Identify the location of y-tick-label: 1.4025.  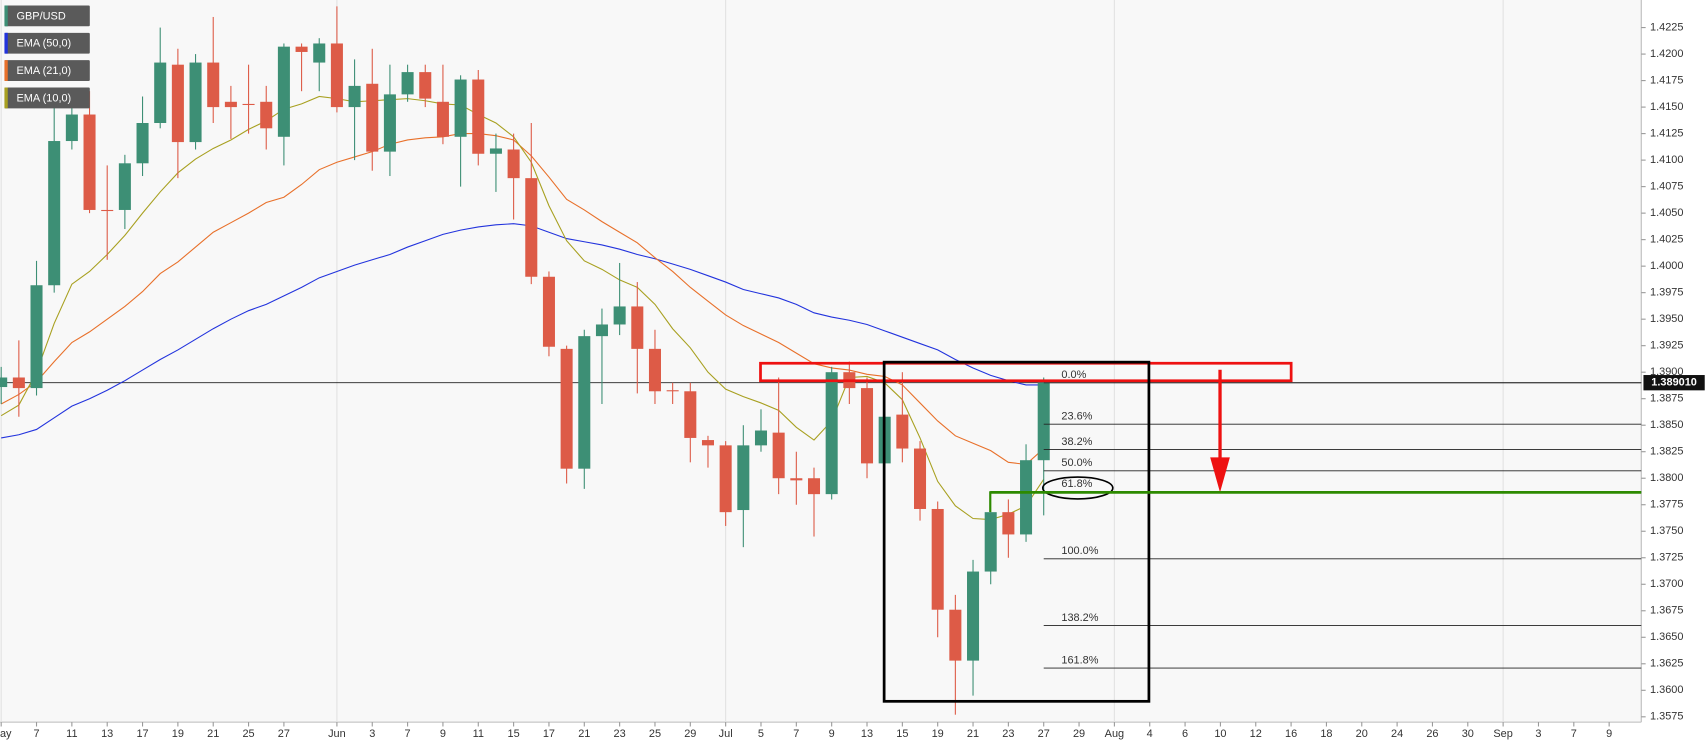
(1666, 240).